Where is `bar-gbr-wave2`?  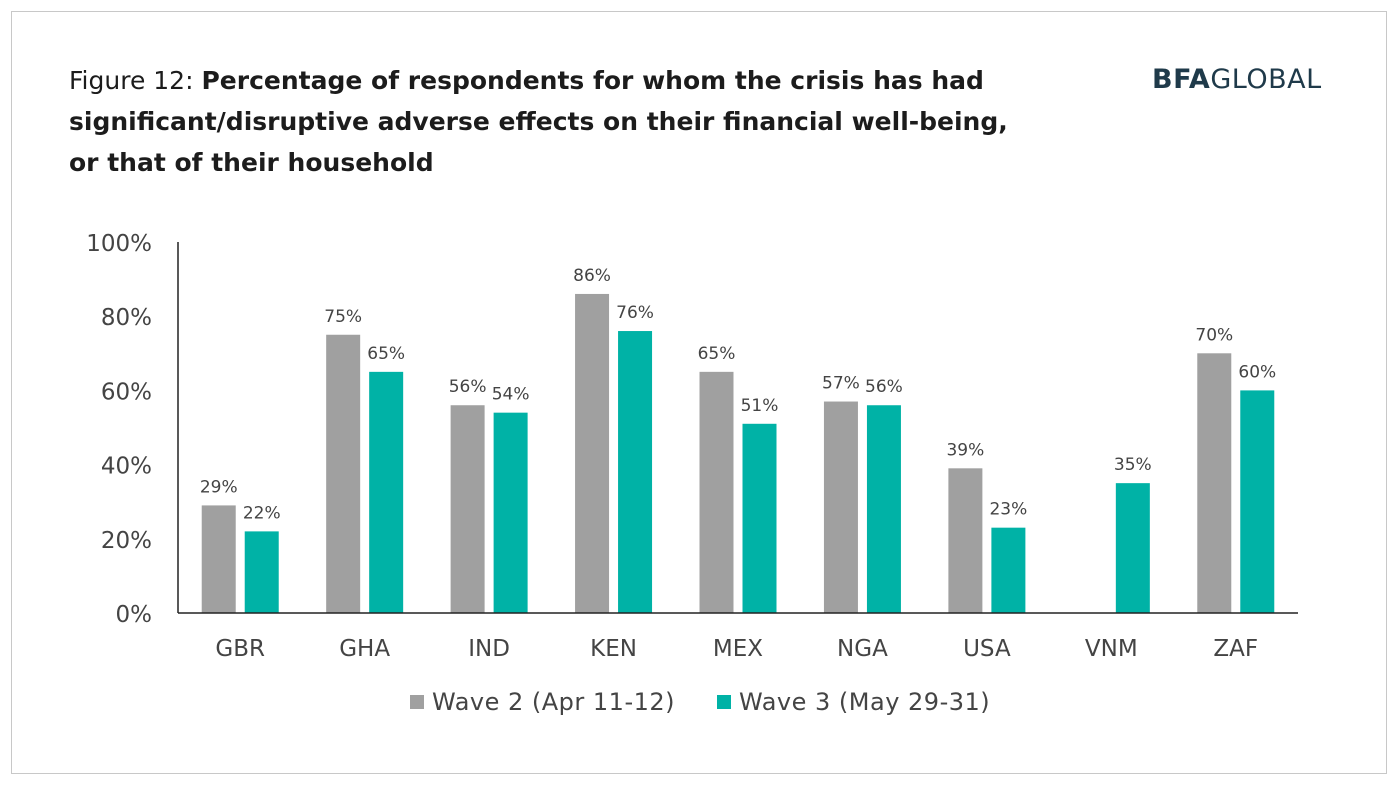
bar-gbr-wave2 is located at coordinates (218, 559).